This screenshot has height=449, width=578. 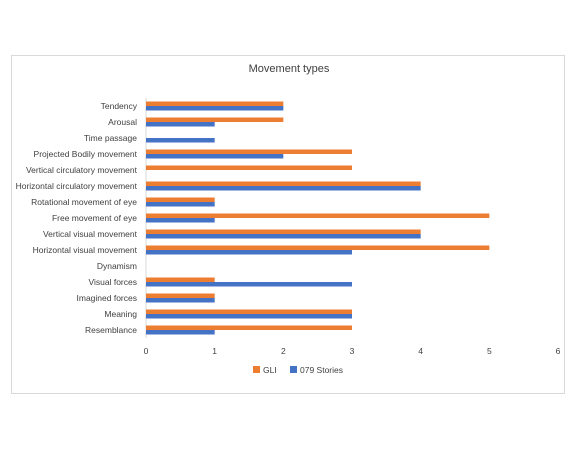 I want to click on legend: GLI 079 Stories, so click(x=298, y=370).